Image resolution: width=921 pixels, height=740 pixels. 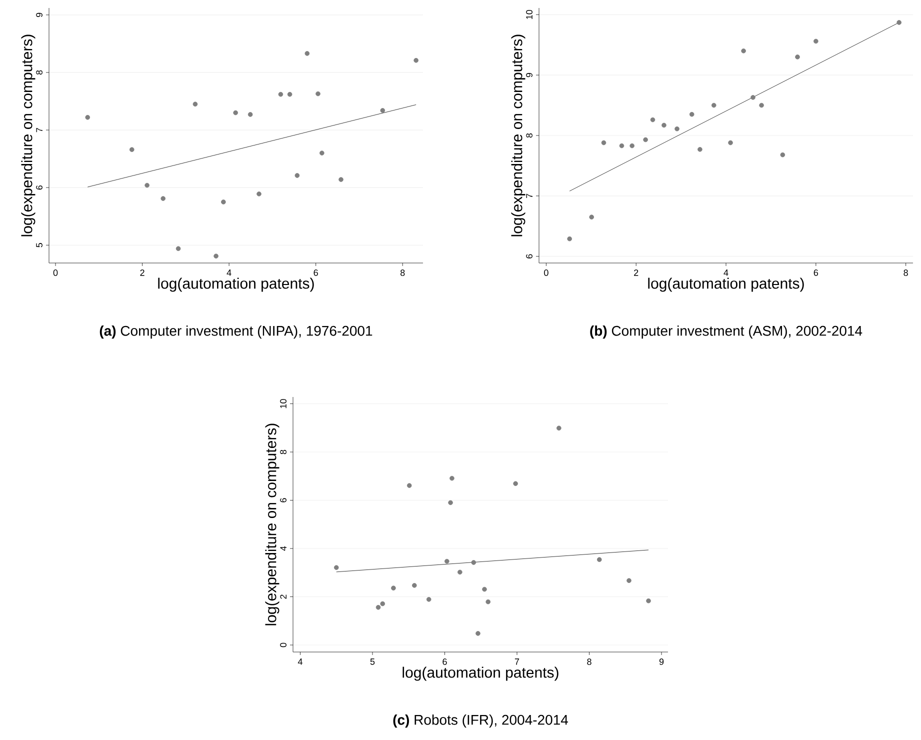 I want to click on y-tick-label: 0, so click(x=283, y=645).